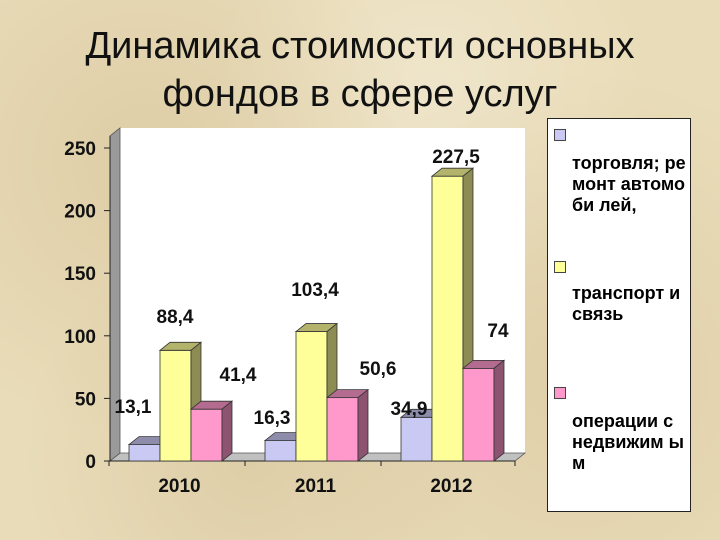 The width and height of the screenshot is (720, 540). What do you see at coordinates (456, 157) in the screenshot?
I see `data-label: 227,5` at bounding box center [456, 157].